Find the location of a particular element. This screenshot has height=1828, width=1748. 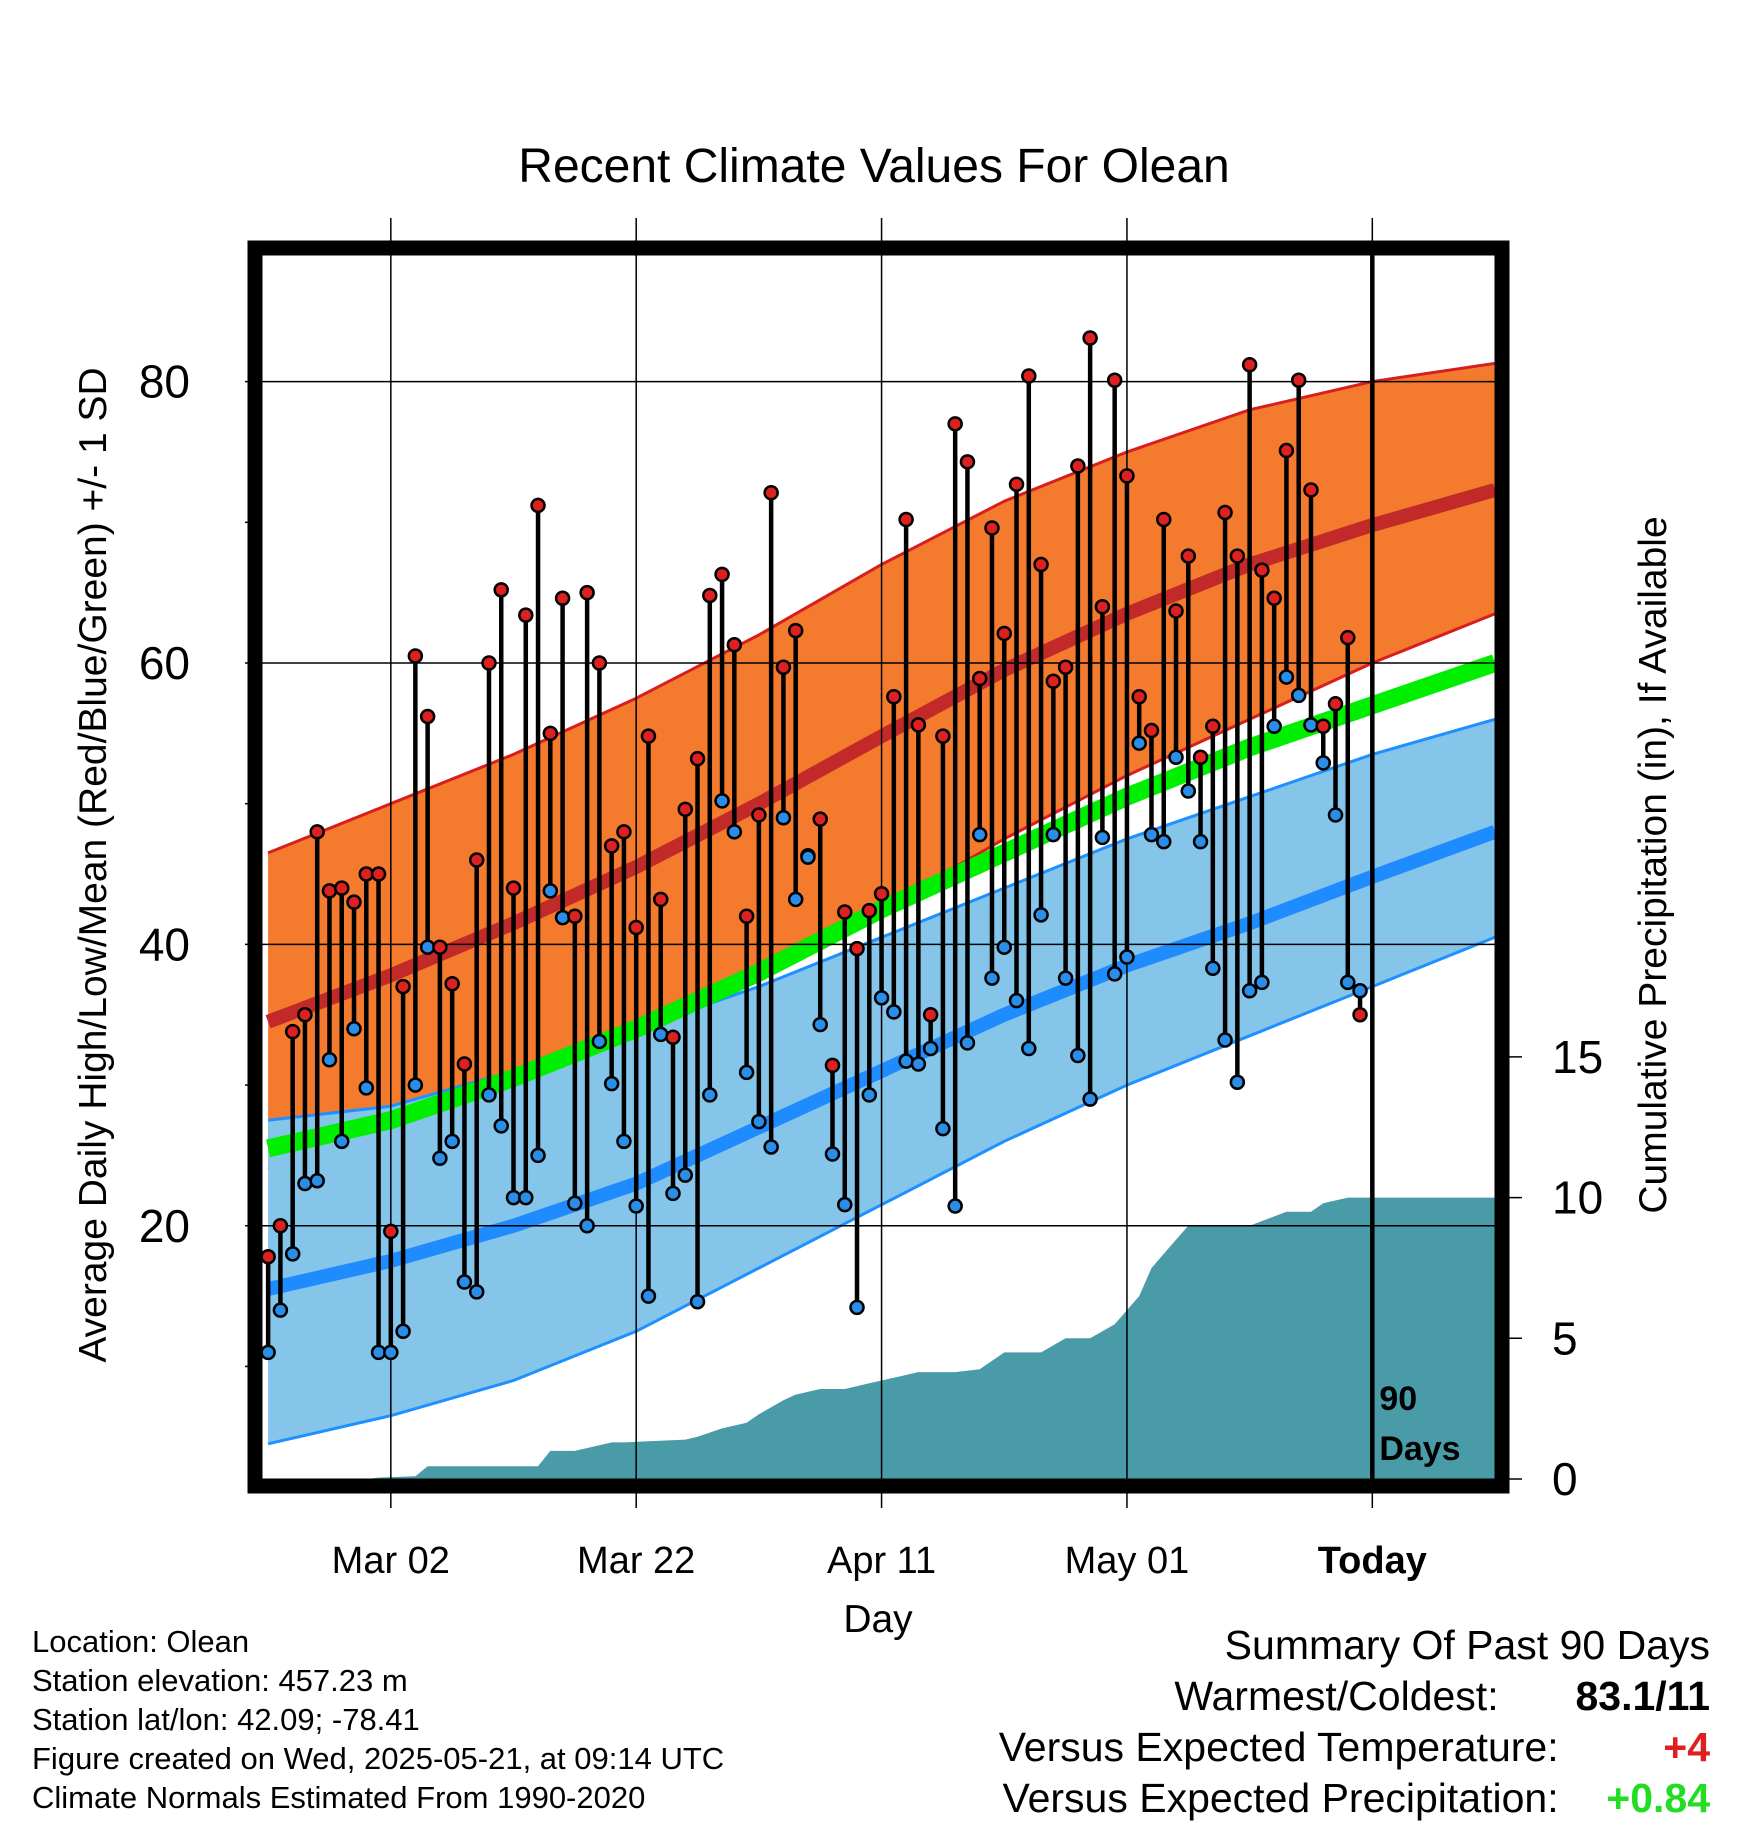

temp-value: +4 is located at coordinates (1686, 1747).